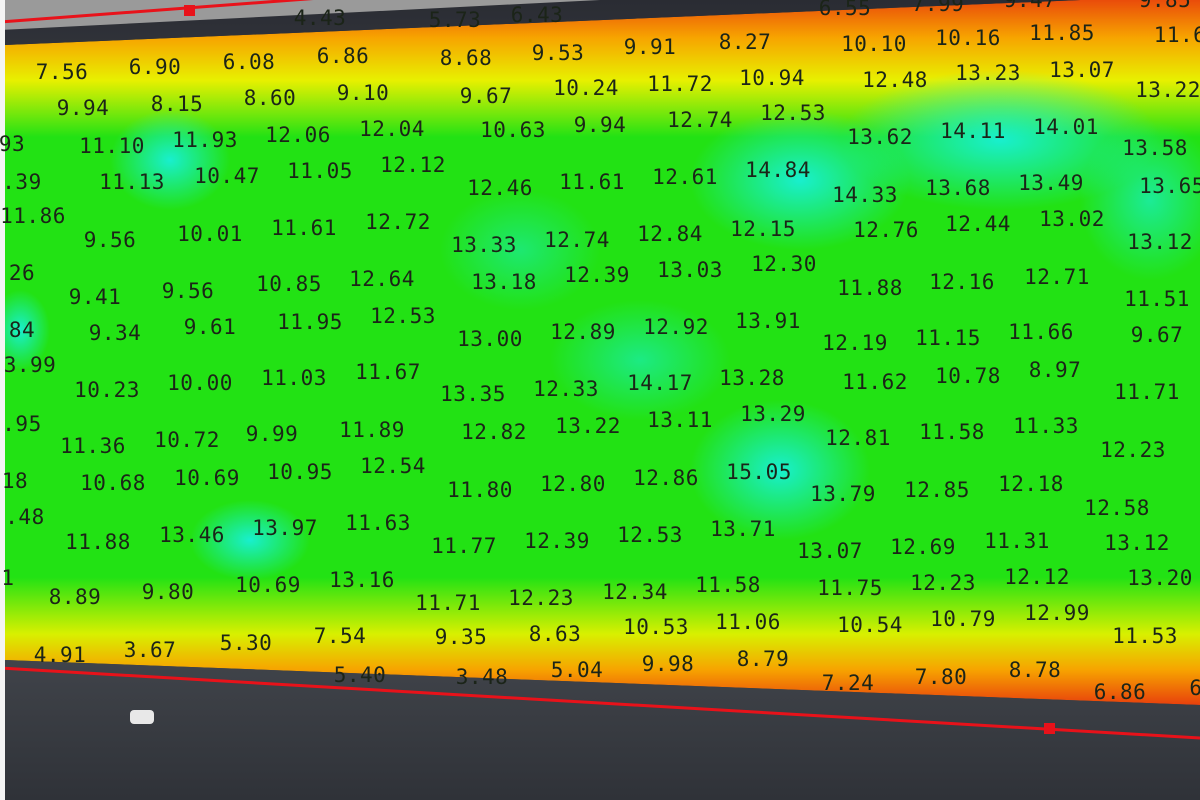  What do you see at coordinates (937, 490) in the screenshot?
I see `value-label: 12.85` at bounding box center [937, 490].